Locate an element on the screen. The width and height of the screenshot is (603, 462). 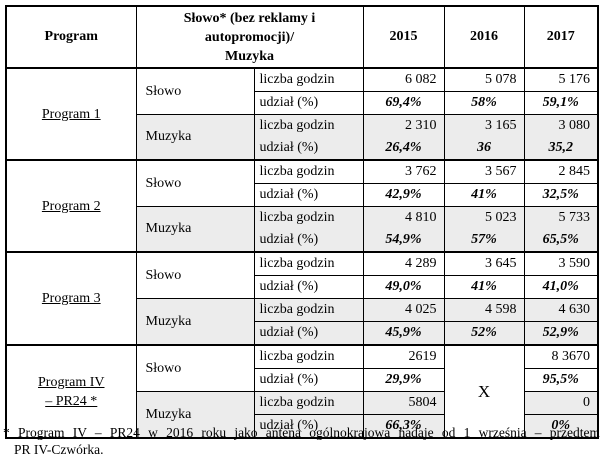
p1-slowo-share-2015: 69,4% is located at coordinates (403, 103).